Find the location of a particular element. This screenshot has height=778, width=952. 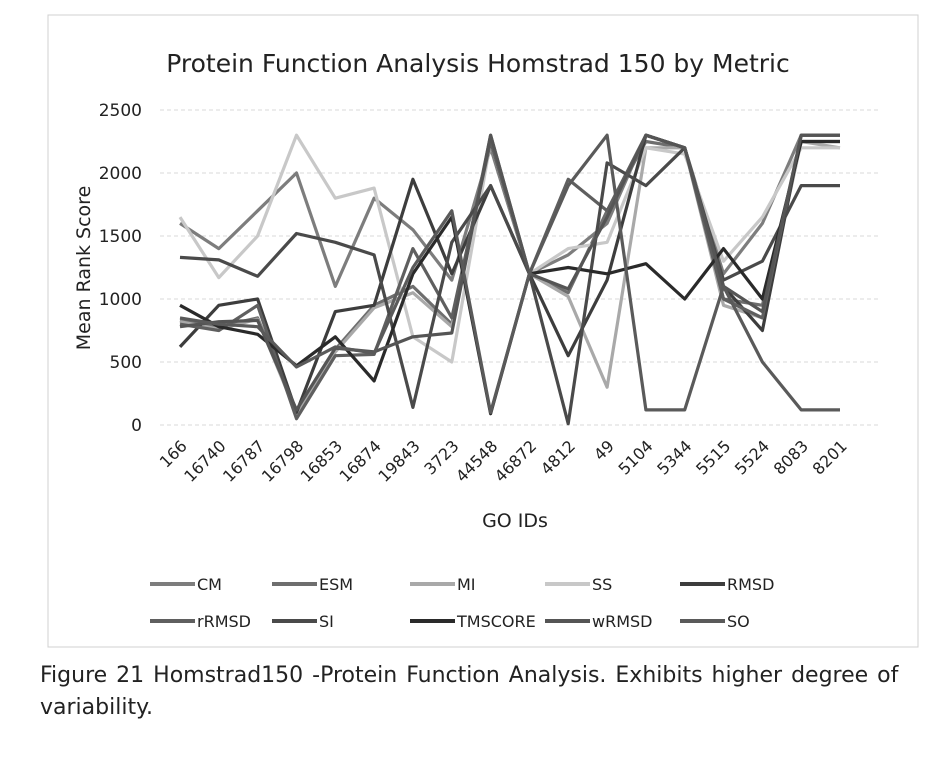

x-tick-label: 44548 is located at coordinates (476, 460).